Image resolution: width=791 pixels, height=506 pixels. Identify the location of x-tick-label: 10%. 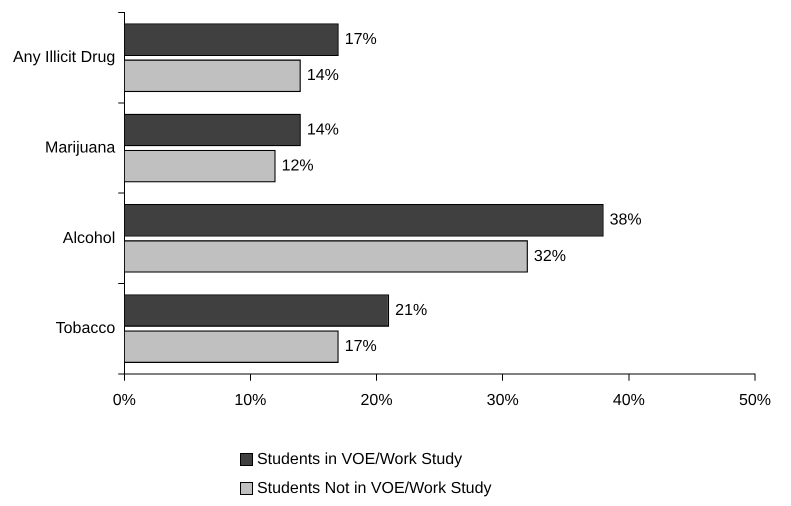
(250, 400).